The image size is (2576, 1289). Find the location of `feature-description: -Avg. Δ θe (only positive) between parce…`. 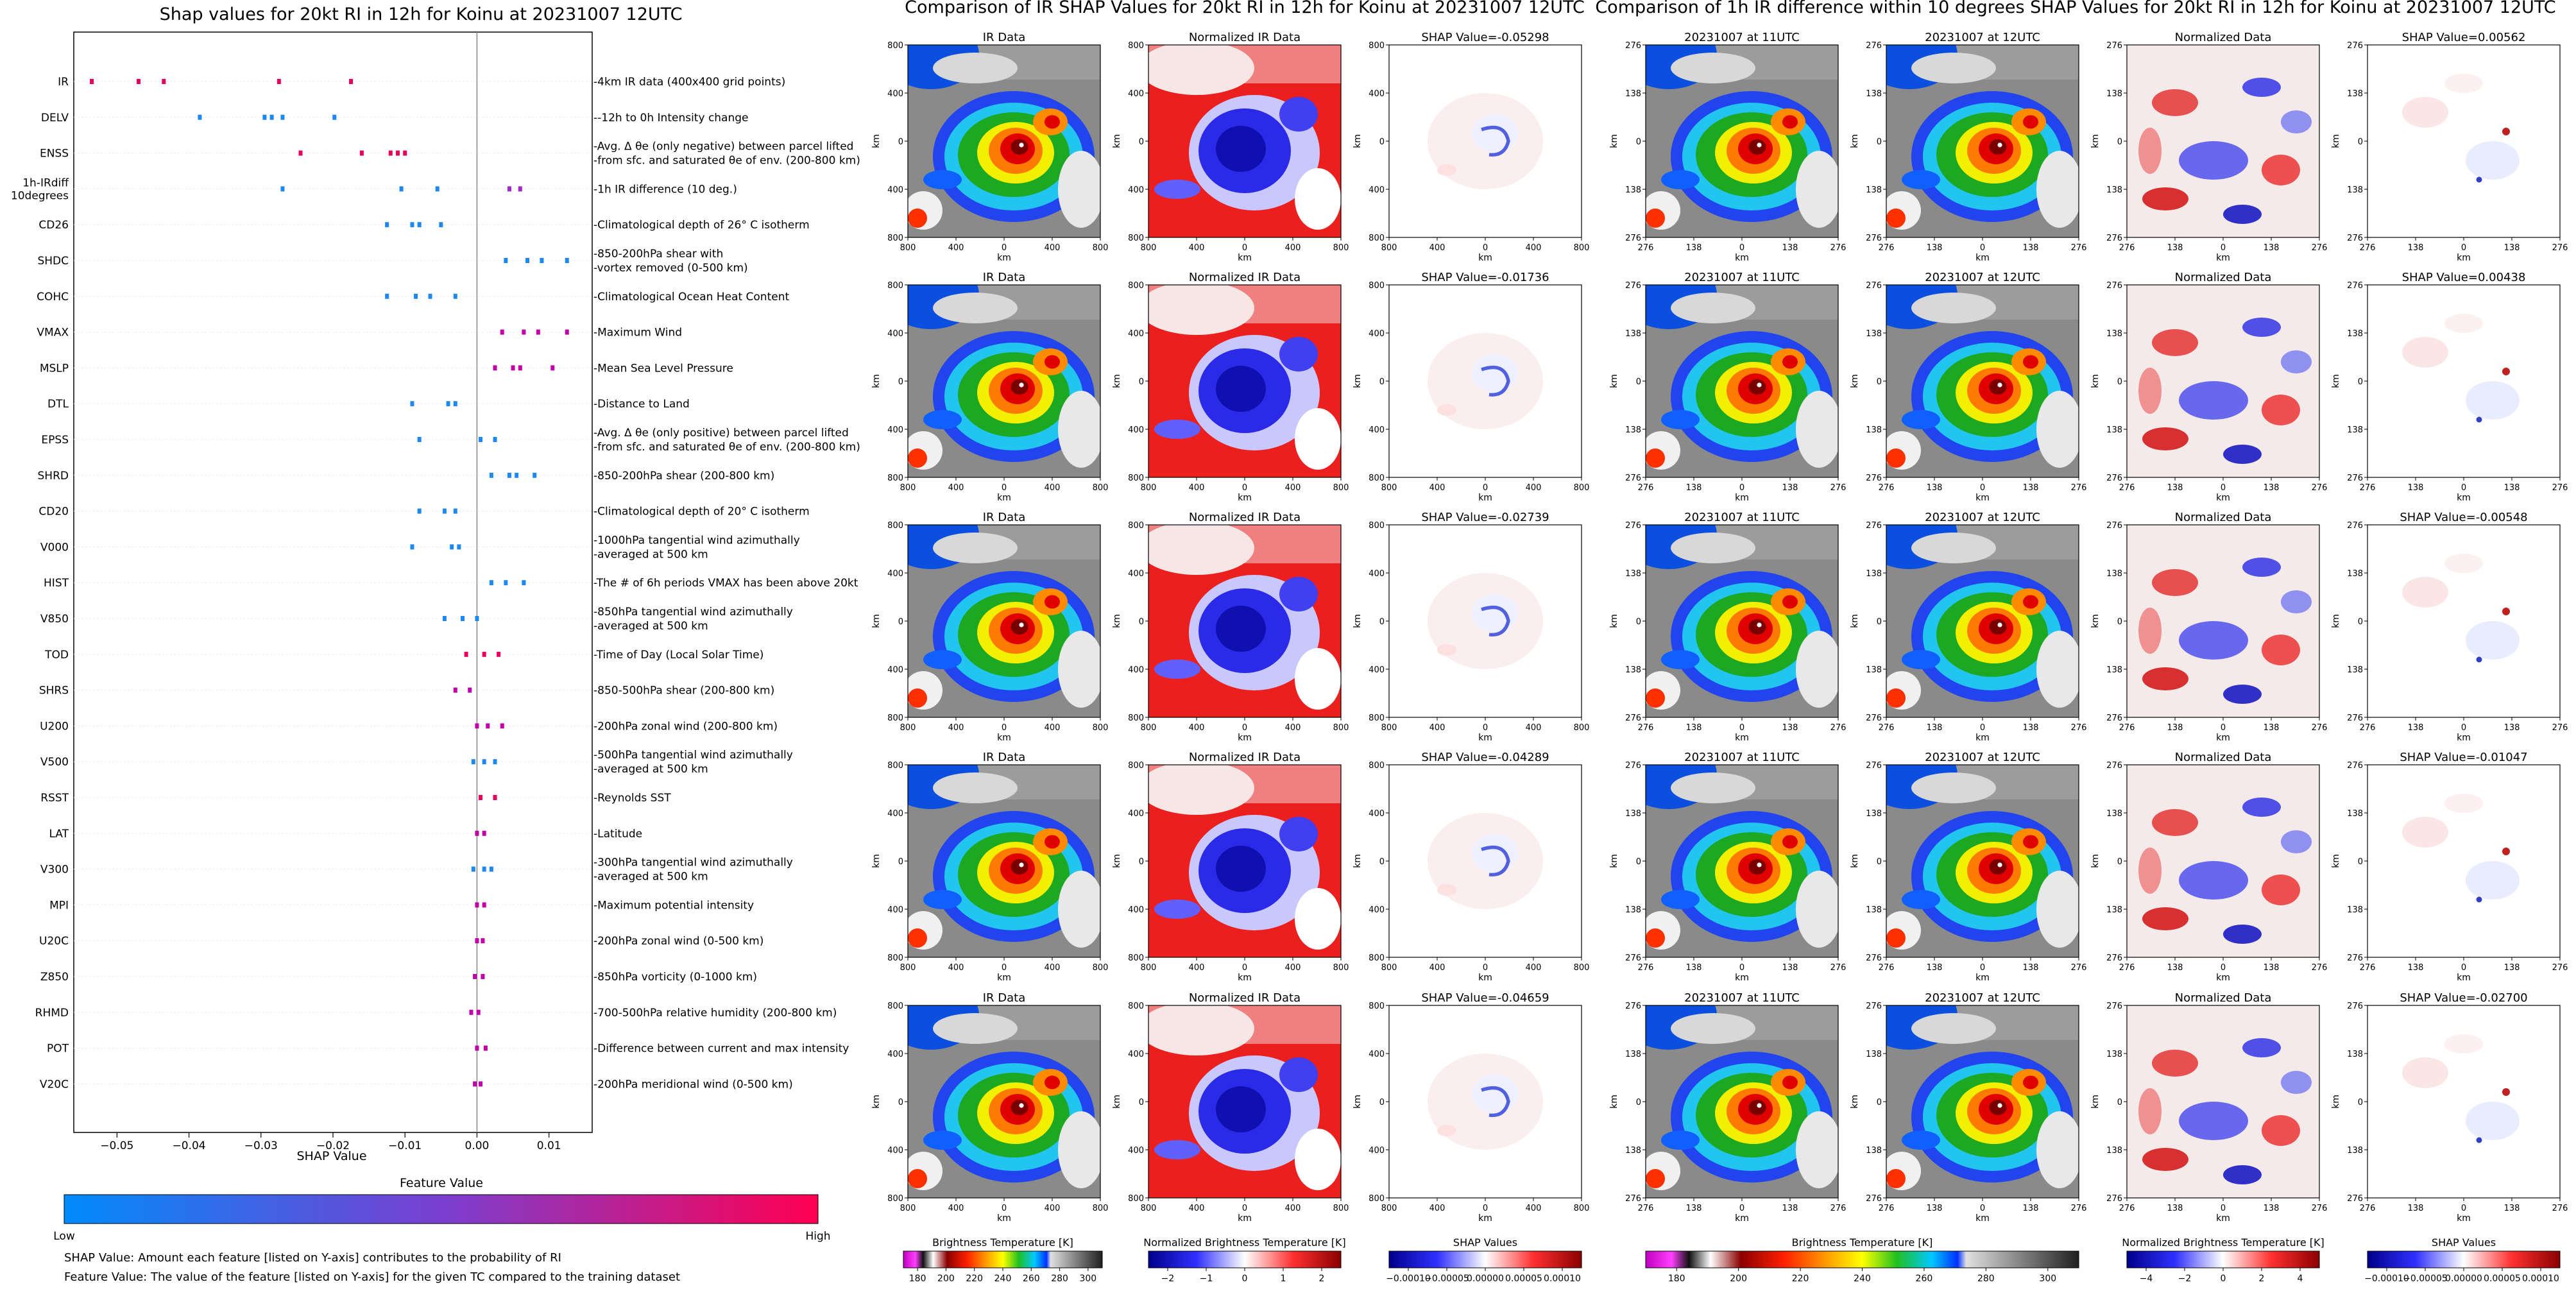

feature-description: -Avg. Δ θe (only positive) between parce… is located at coordinates (721, 433).